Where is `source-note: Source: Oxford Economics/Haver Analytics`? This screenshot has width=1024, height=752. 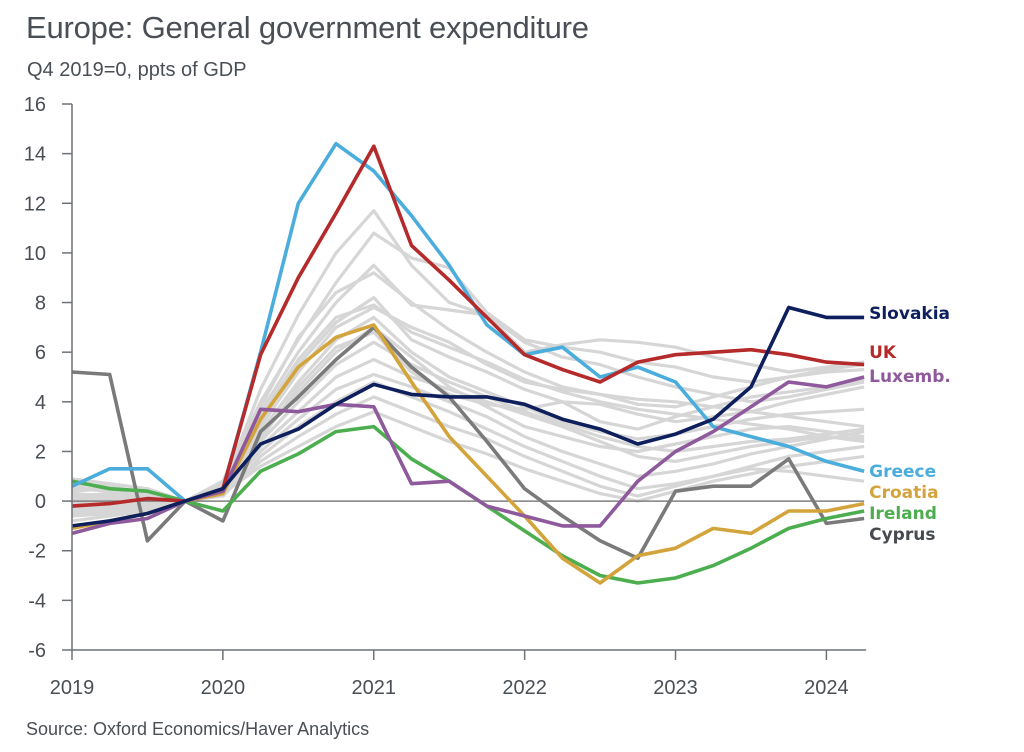 source-note: Source: Oxford Economics/Haver Analytics is located at coordinates (198, 729).